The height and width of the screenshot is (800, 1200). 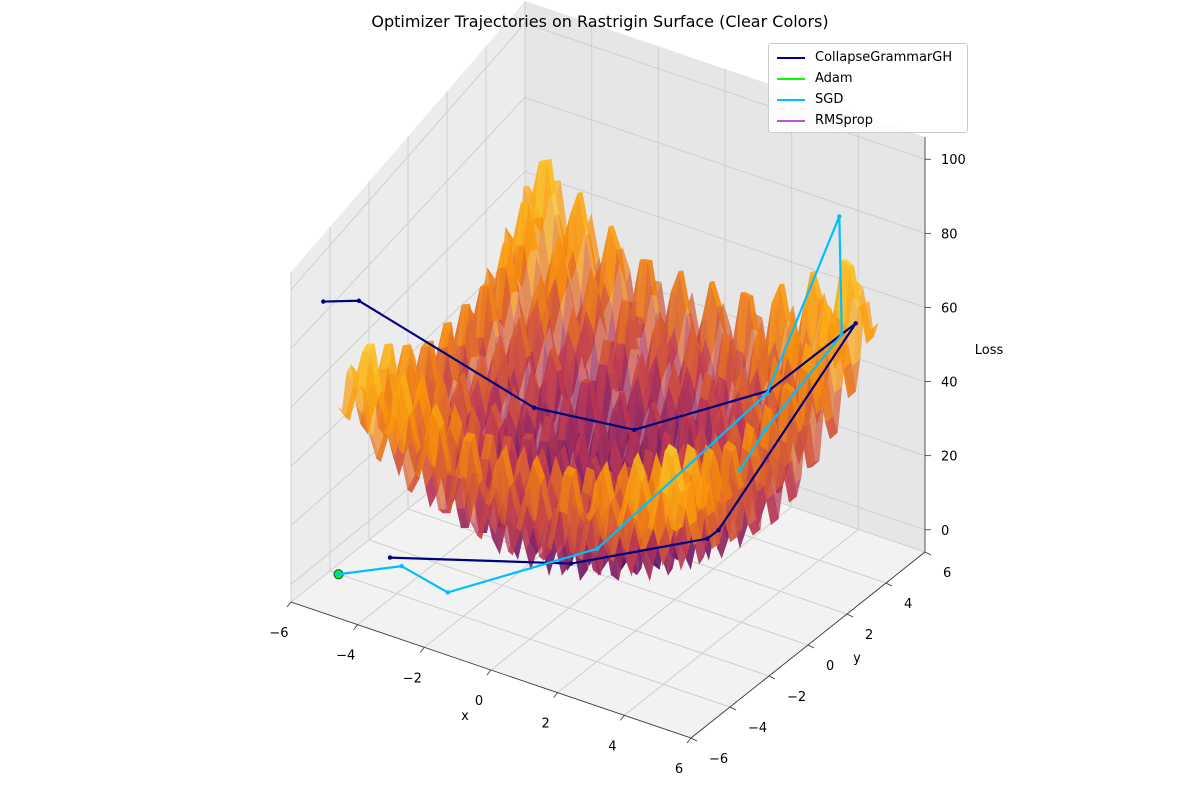 What do you see at coordinates (949, 234) in the screenshot?
I see `z-tick-label: 80` at bounding box center [949, 234].